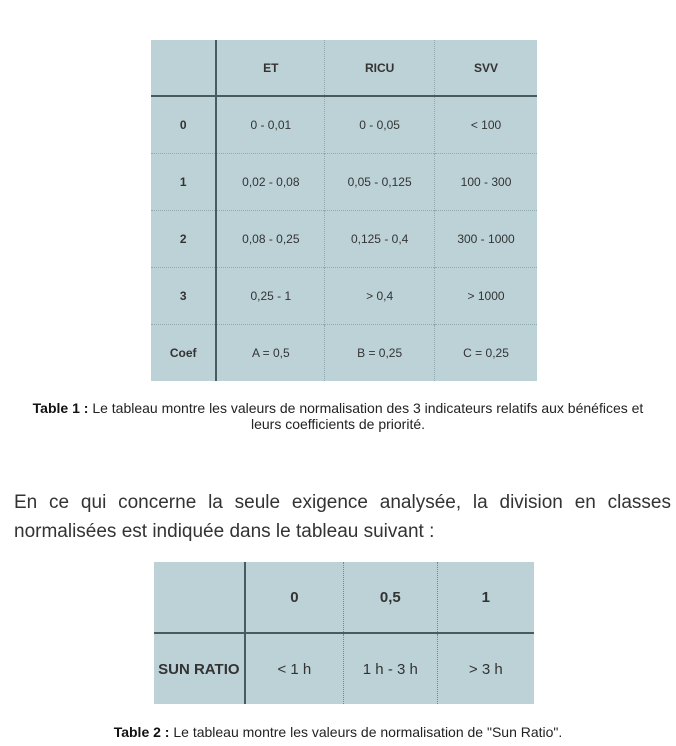 This screenshot has height=746, width=676. Describe the element at coordinates (379, 182) in the screenshot. I see `table-cell: 0,05 - 0,125` at that location.